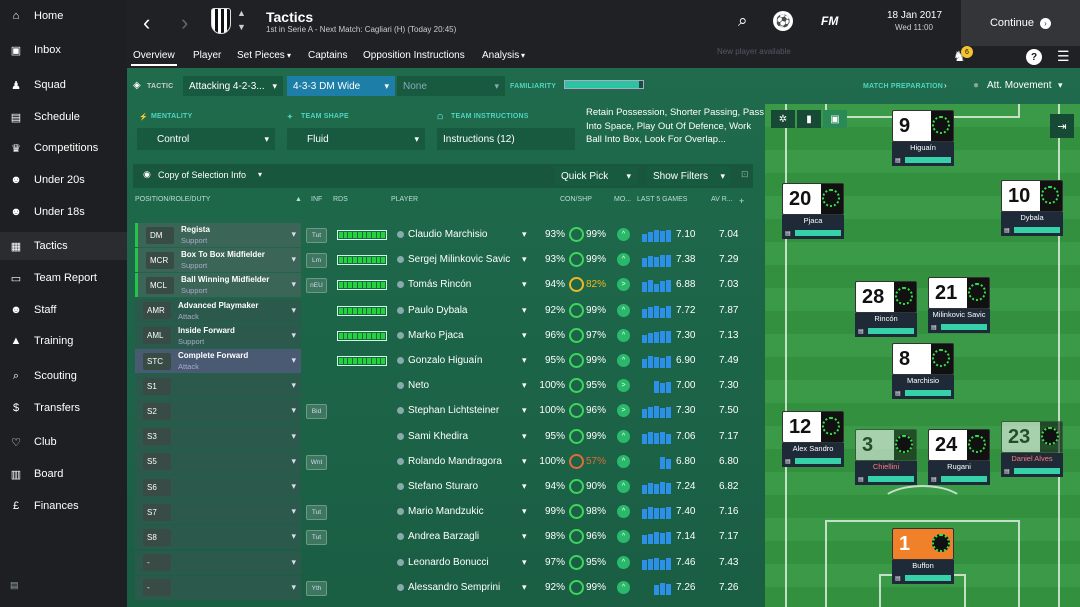  I want to click on sidebar-item-staff: ☻ Staff, so click(63, 310).